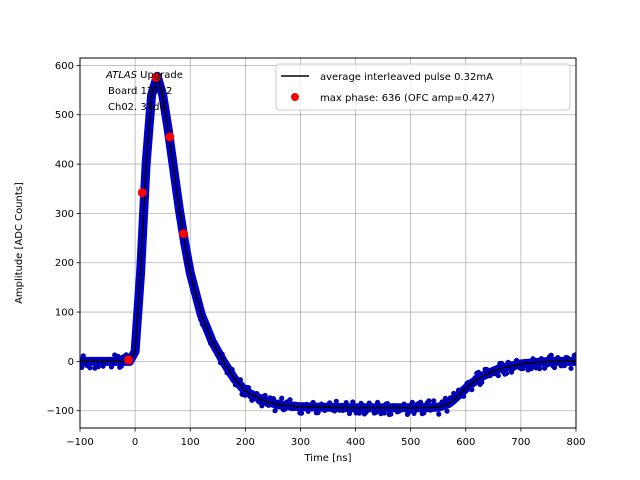 The height and width of the screenshot is (480, 640). Describe the element at coordinates (19, 243) in the screenshot. I see `y-axis-label: Amplitude [ADC Counts]` at that location.